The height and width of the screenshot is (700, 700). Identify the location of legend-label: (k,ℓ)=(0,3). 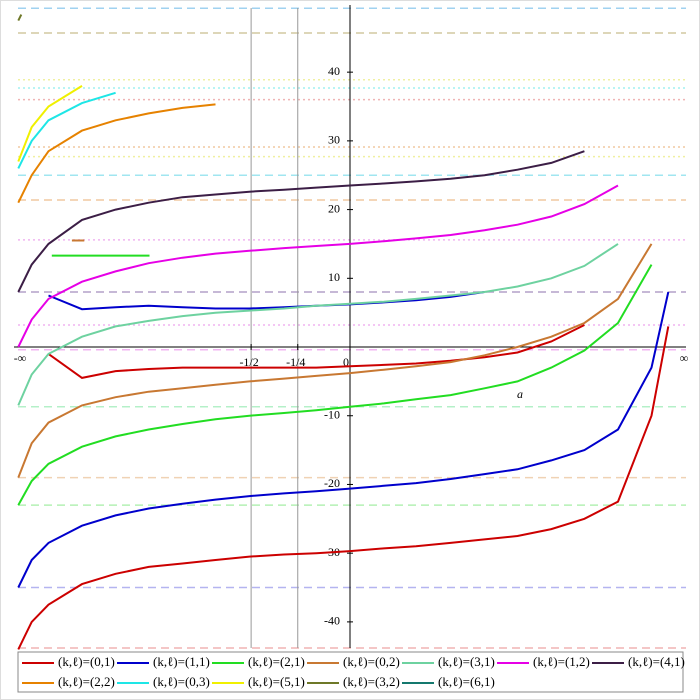
(181, 681).